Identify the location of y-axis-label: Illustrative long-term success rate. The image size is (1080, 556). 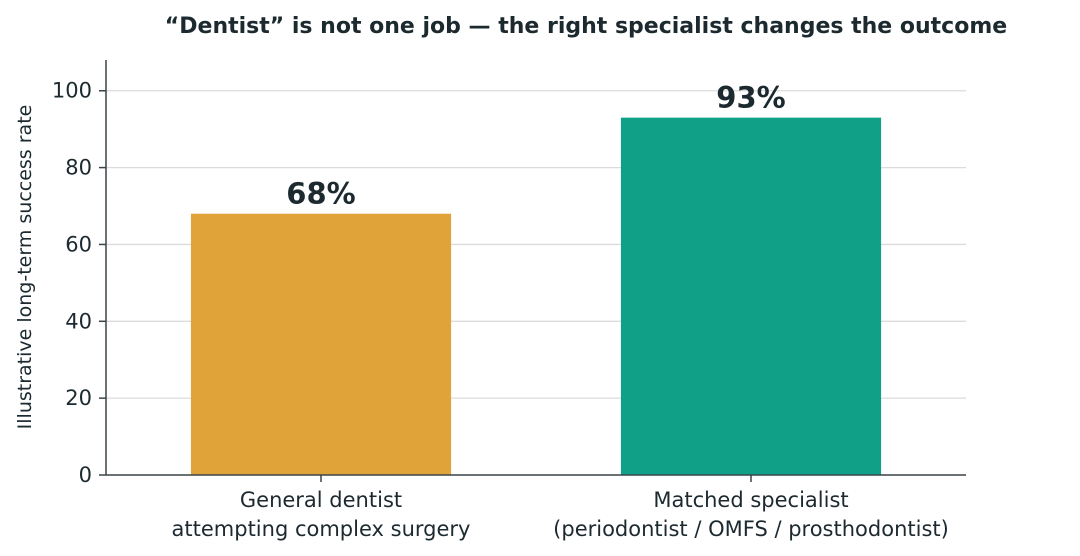
(25, 267).